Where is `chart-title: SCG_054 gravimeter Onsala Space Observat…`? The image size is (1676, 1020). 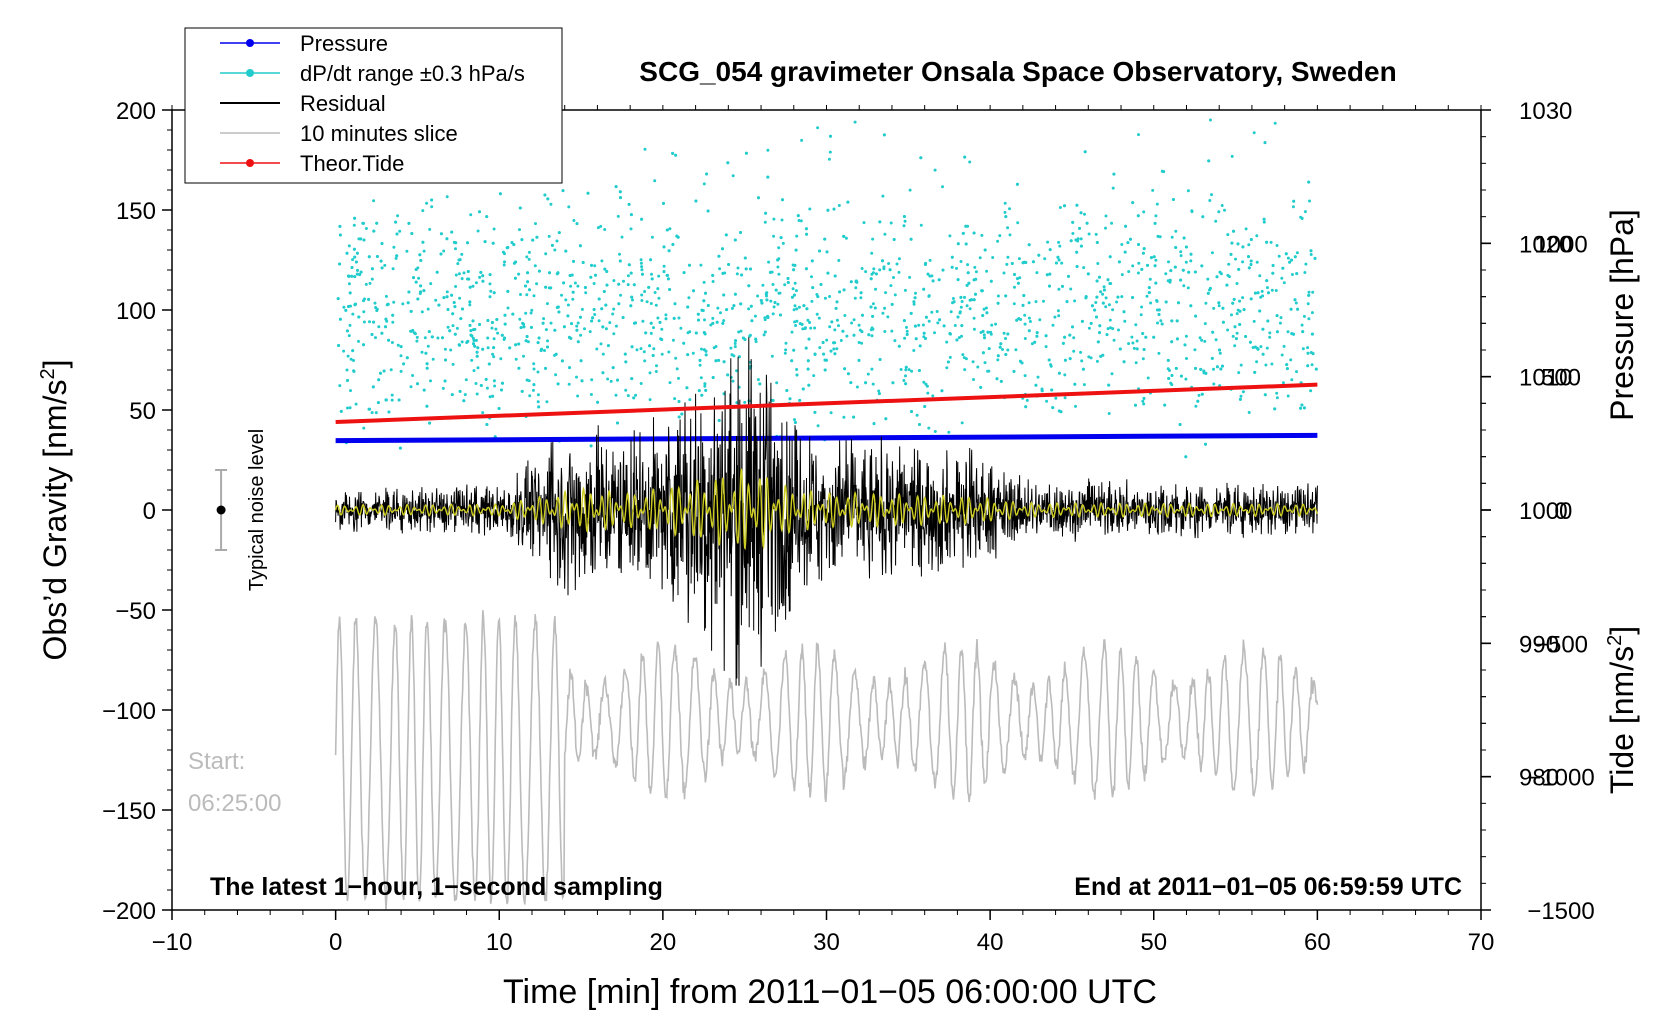 chart-title: SCG_054 gravimeter Onsala Space Observat… is located at coordinates (1017, 71).